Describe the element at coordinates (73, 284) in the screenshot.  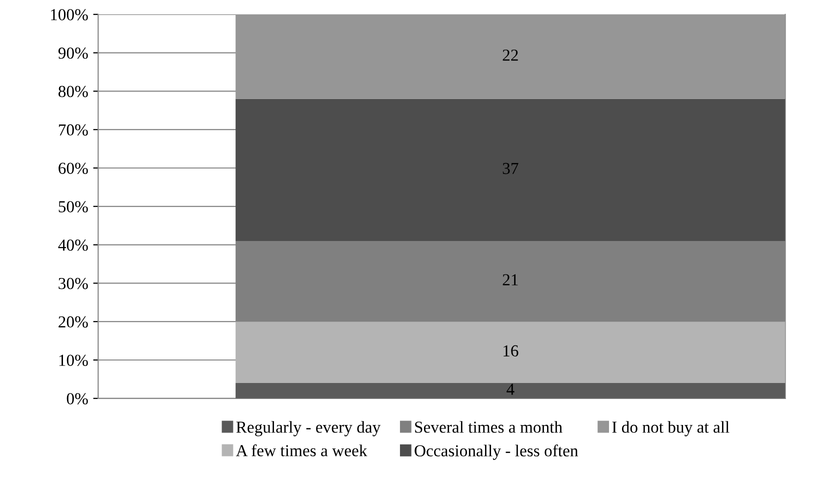
I see `y-tick-label: 30%` at that location.